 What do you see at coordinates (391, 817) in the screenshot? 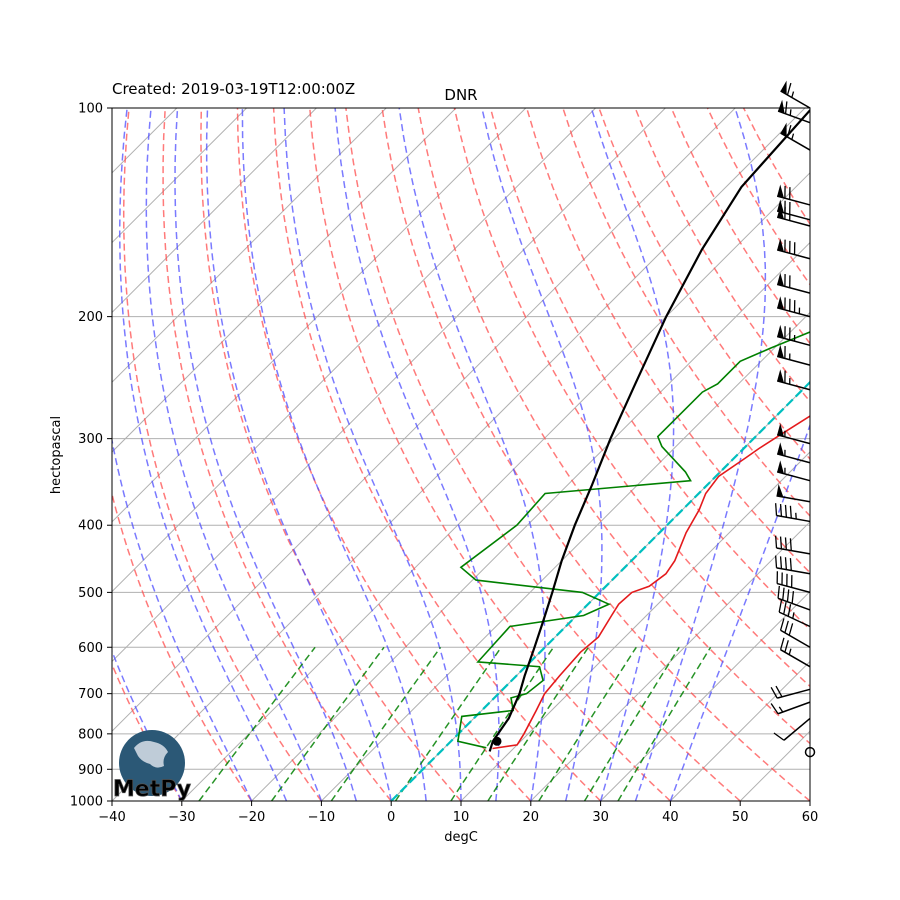
I see `x-tick-label: 0` at bounding box center [391, 817].